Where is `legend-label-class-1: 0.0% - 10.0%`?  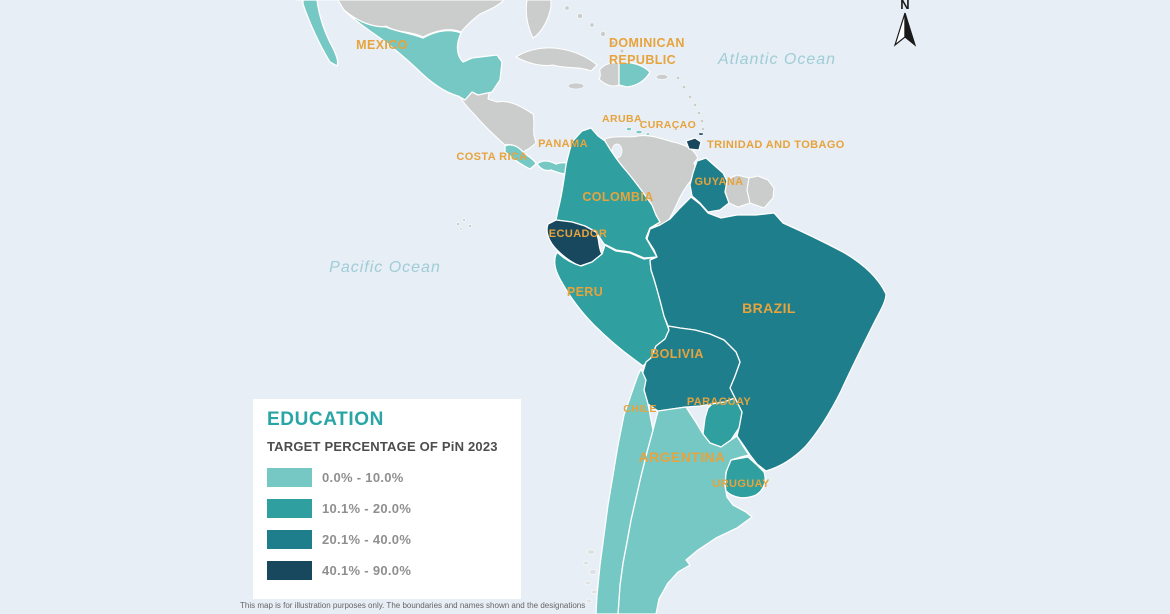 legend-label-class-1: 0.0% - 10.0% is located at coordinates (363, 477).